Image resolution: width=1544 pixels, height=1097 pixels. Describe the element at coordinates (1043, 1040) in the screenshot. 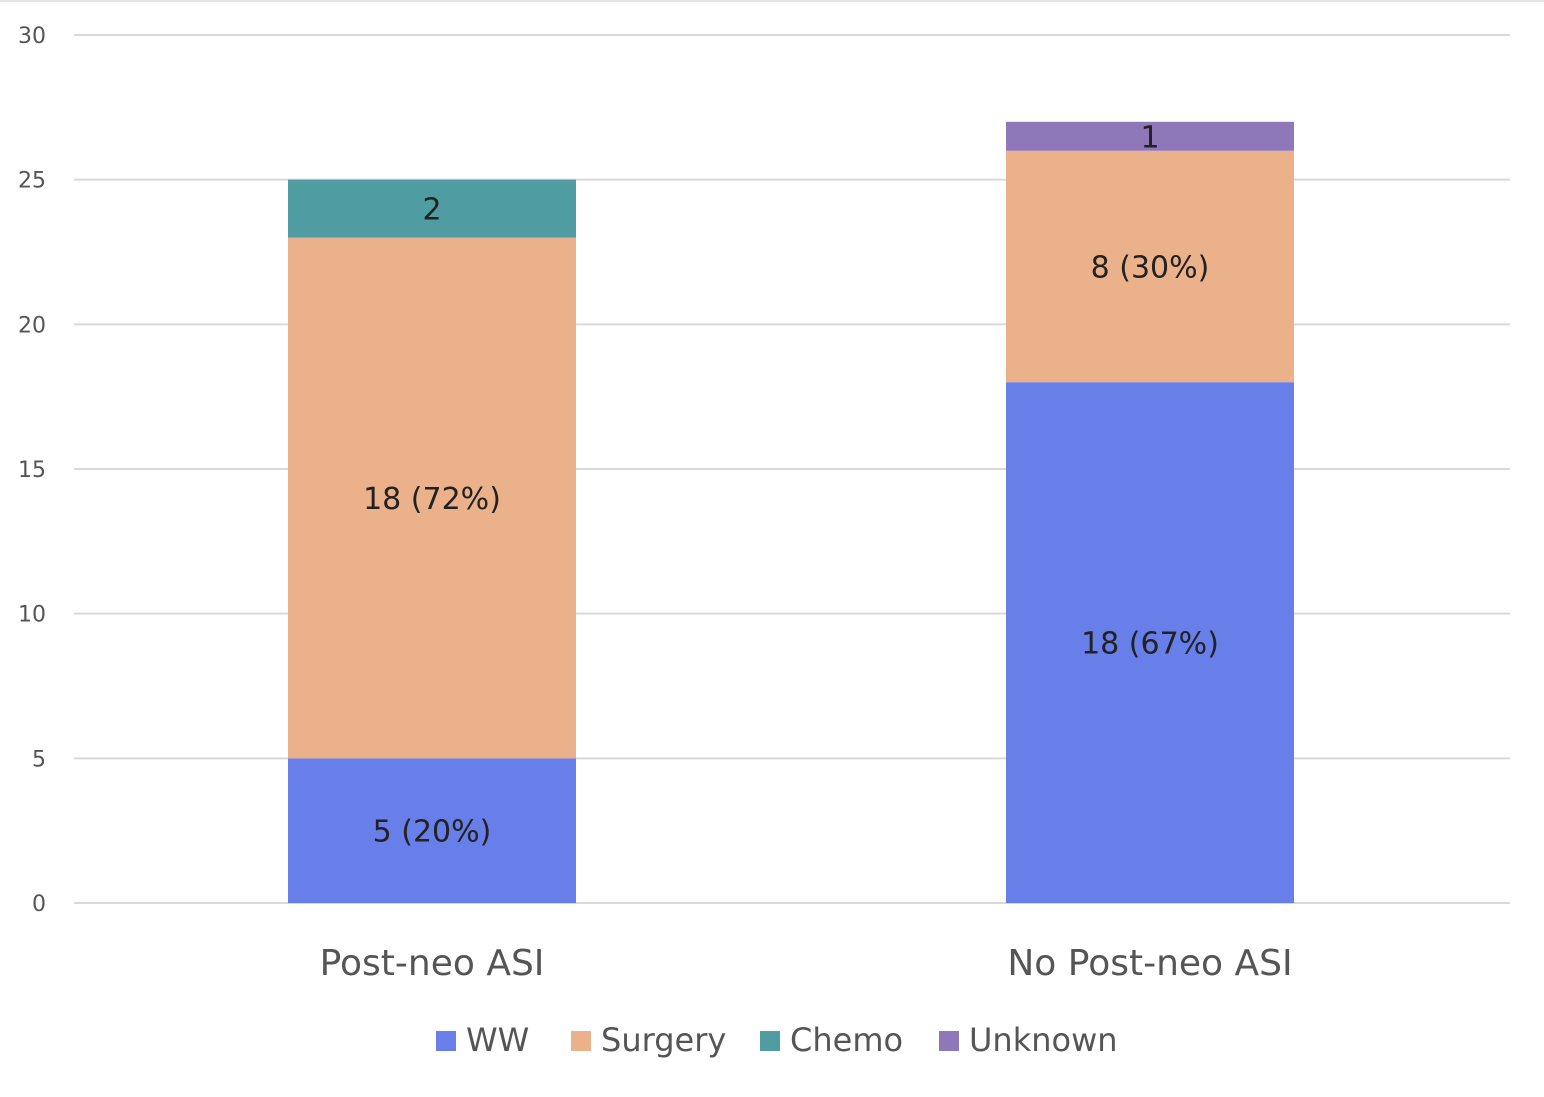

I see `legend-label: Unknown` at that location.